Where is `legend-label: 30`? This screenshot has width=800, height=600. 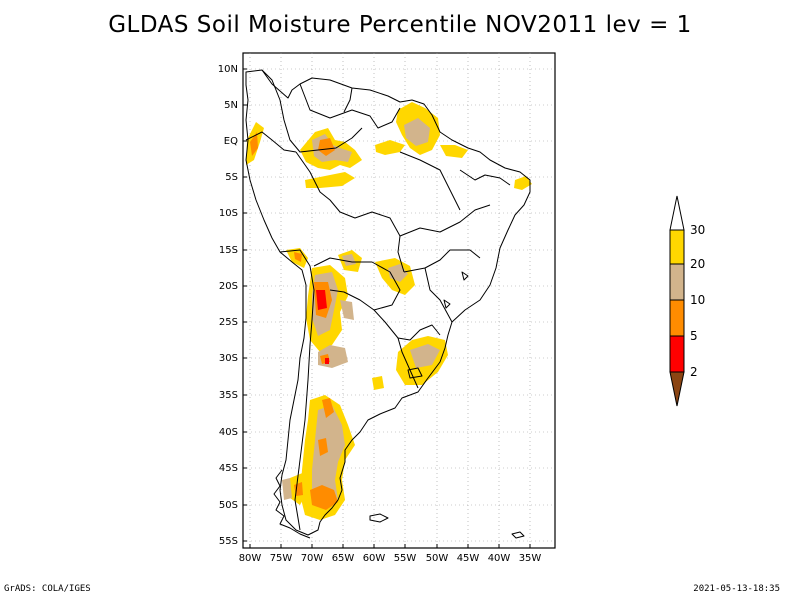 legend-label: 30 is located at coordinates (697, 230).